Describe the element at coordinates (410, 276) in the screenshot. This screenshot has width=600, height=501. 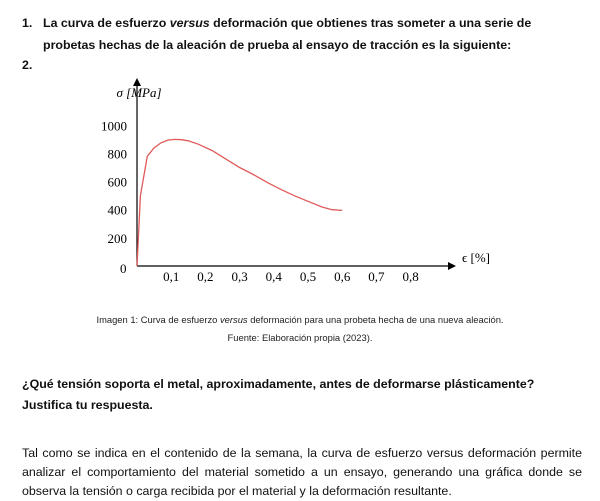
I see `x-tick-label: 0,8` at that location.